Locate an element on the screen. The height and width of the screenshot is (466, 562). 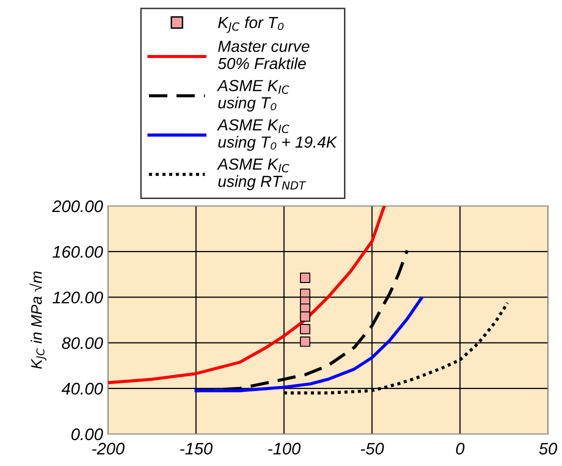
y-tick-label: 80.00 is located at coordinates (83, 343).